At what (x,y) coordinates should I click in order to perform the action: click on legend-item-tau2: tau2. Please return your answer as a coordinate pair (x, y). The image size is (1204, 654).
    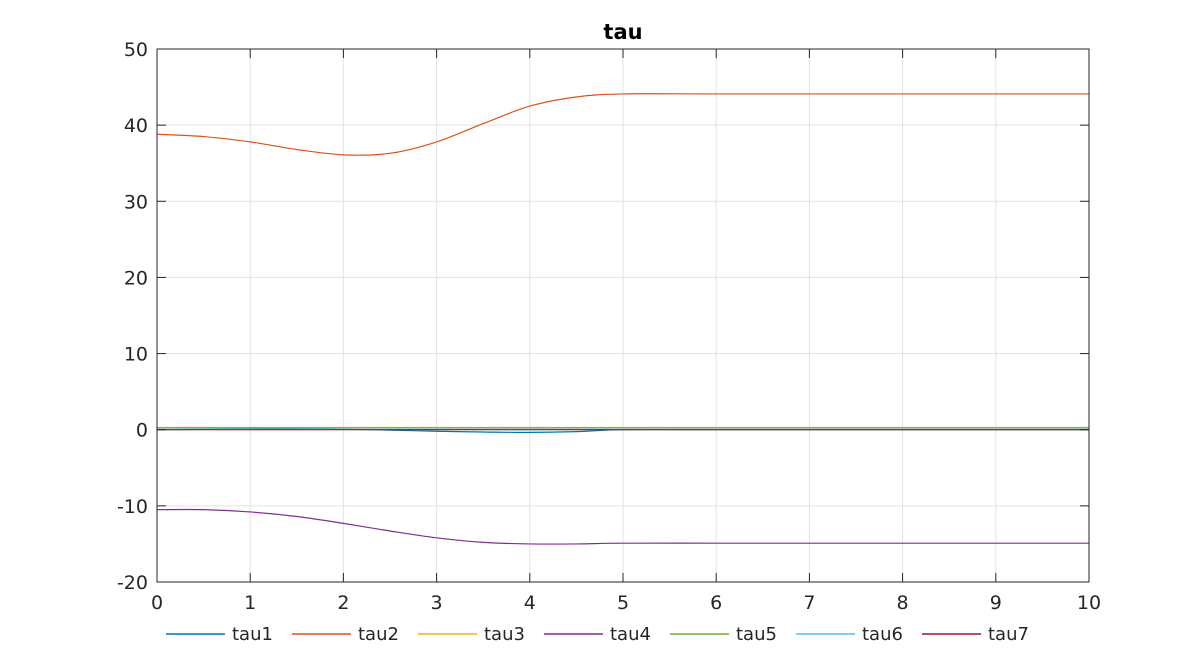
    Looking at the image, I should click on (345, 634).